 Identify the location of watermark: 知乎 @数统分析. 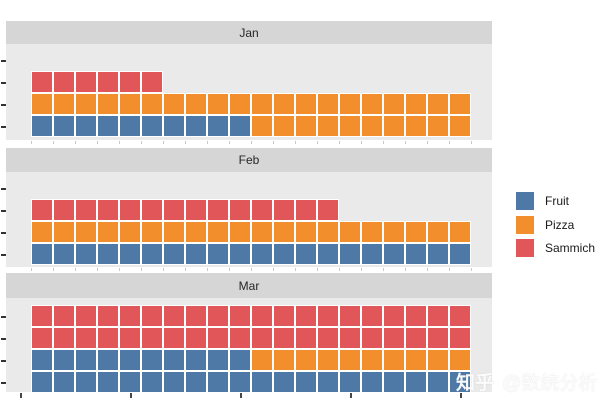
(526, 381).